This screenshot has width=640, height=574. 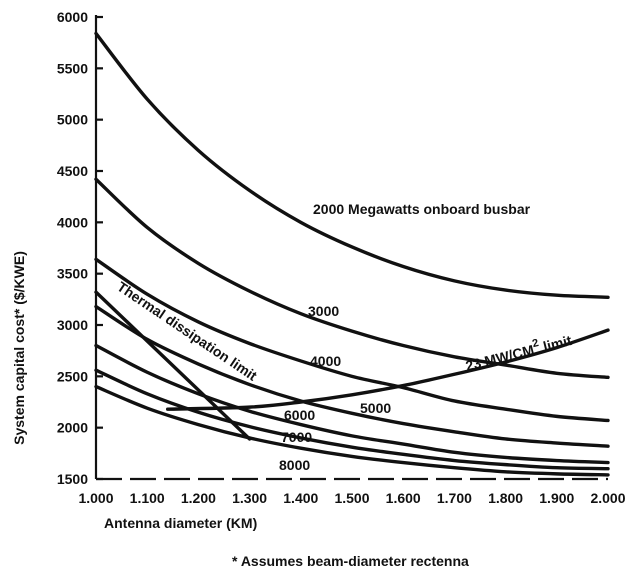 What do you see at coordinates (535, 343) in the screenshot?
I see `density-limit-label-superscript: 2` at bounding box center [535, 343].